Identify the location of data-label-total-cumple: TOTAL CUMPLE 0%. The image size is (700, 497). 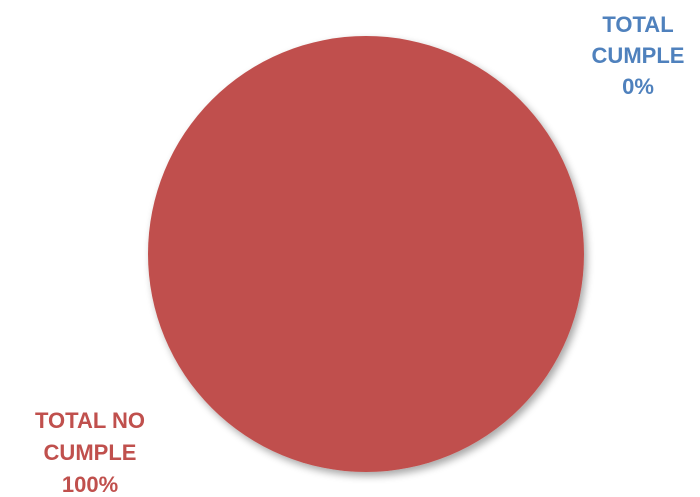
(638, 55).